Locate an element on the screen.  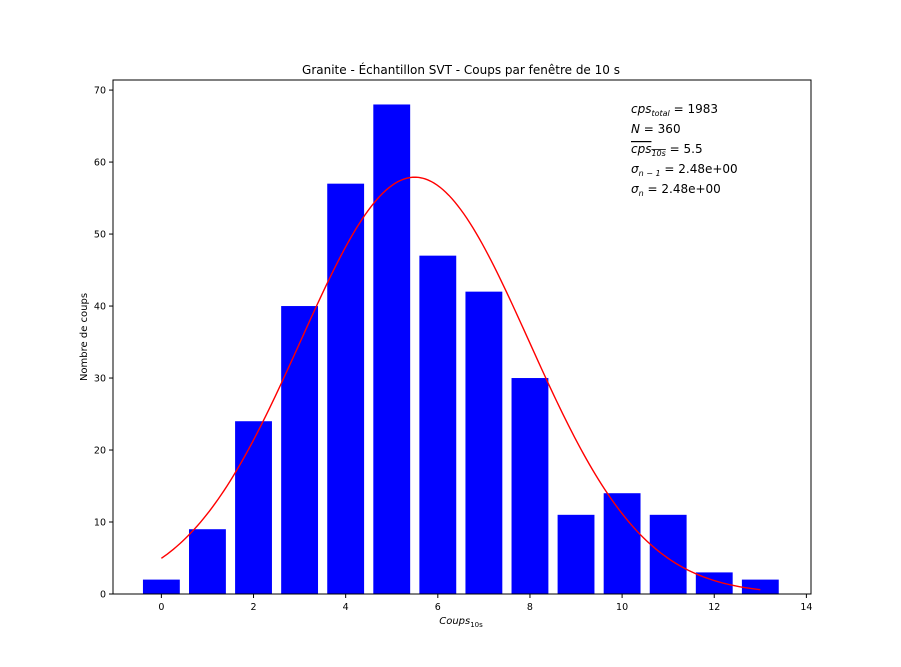
x-axis-label: Coups10s is located at coordinates (461, 622).